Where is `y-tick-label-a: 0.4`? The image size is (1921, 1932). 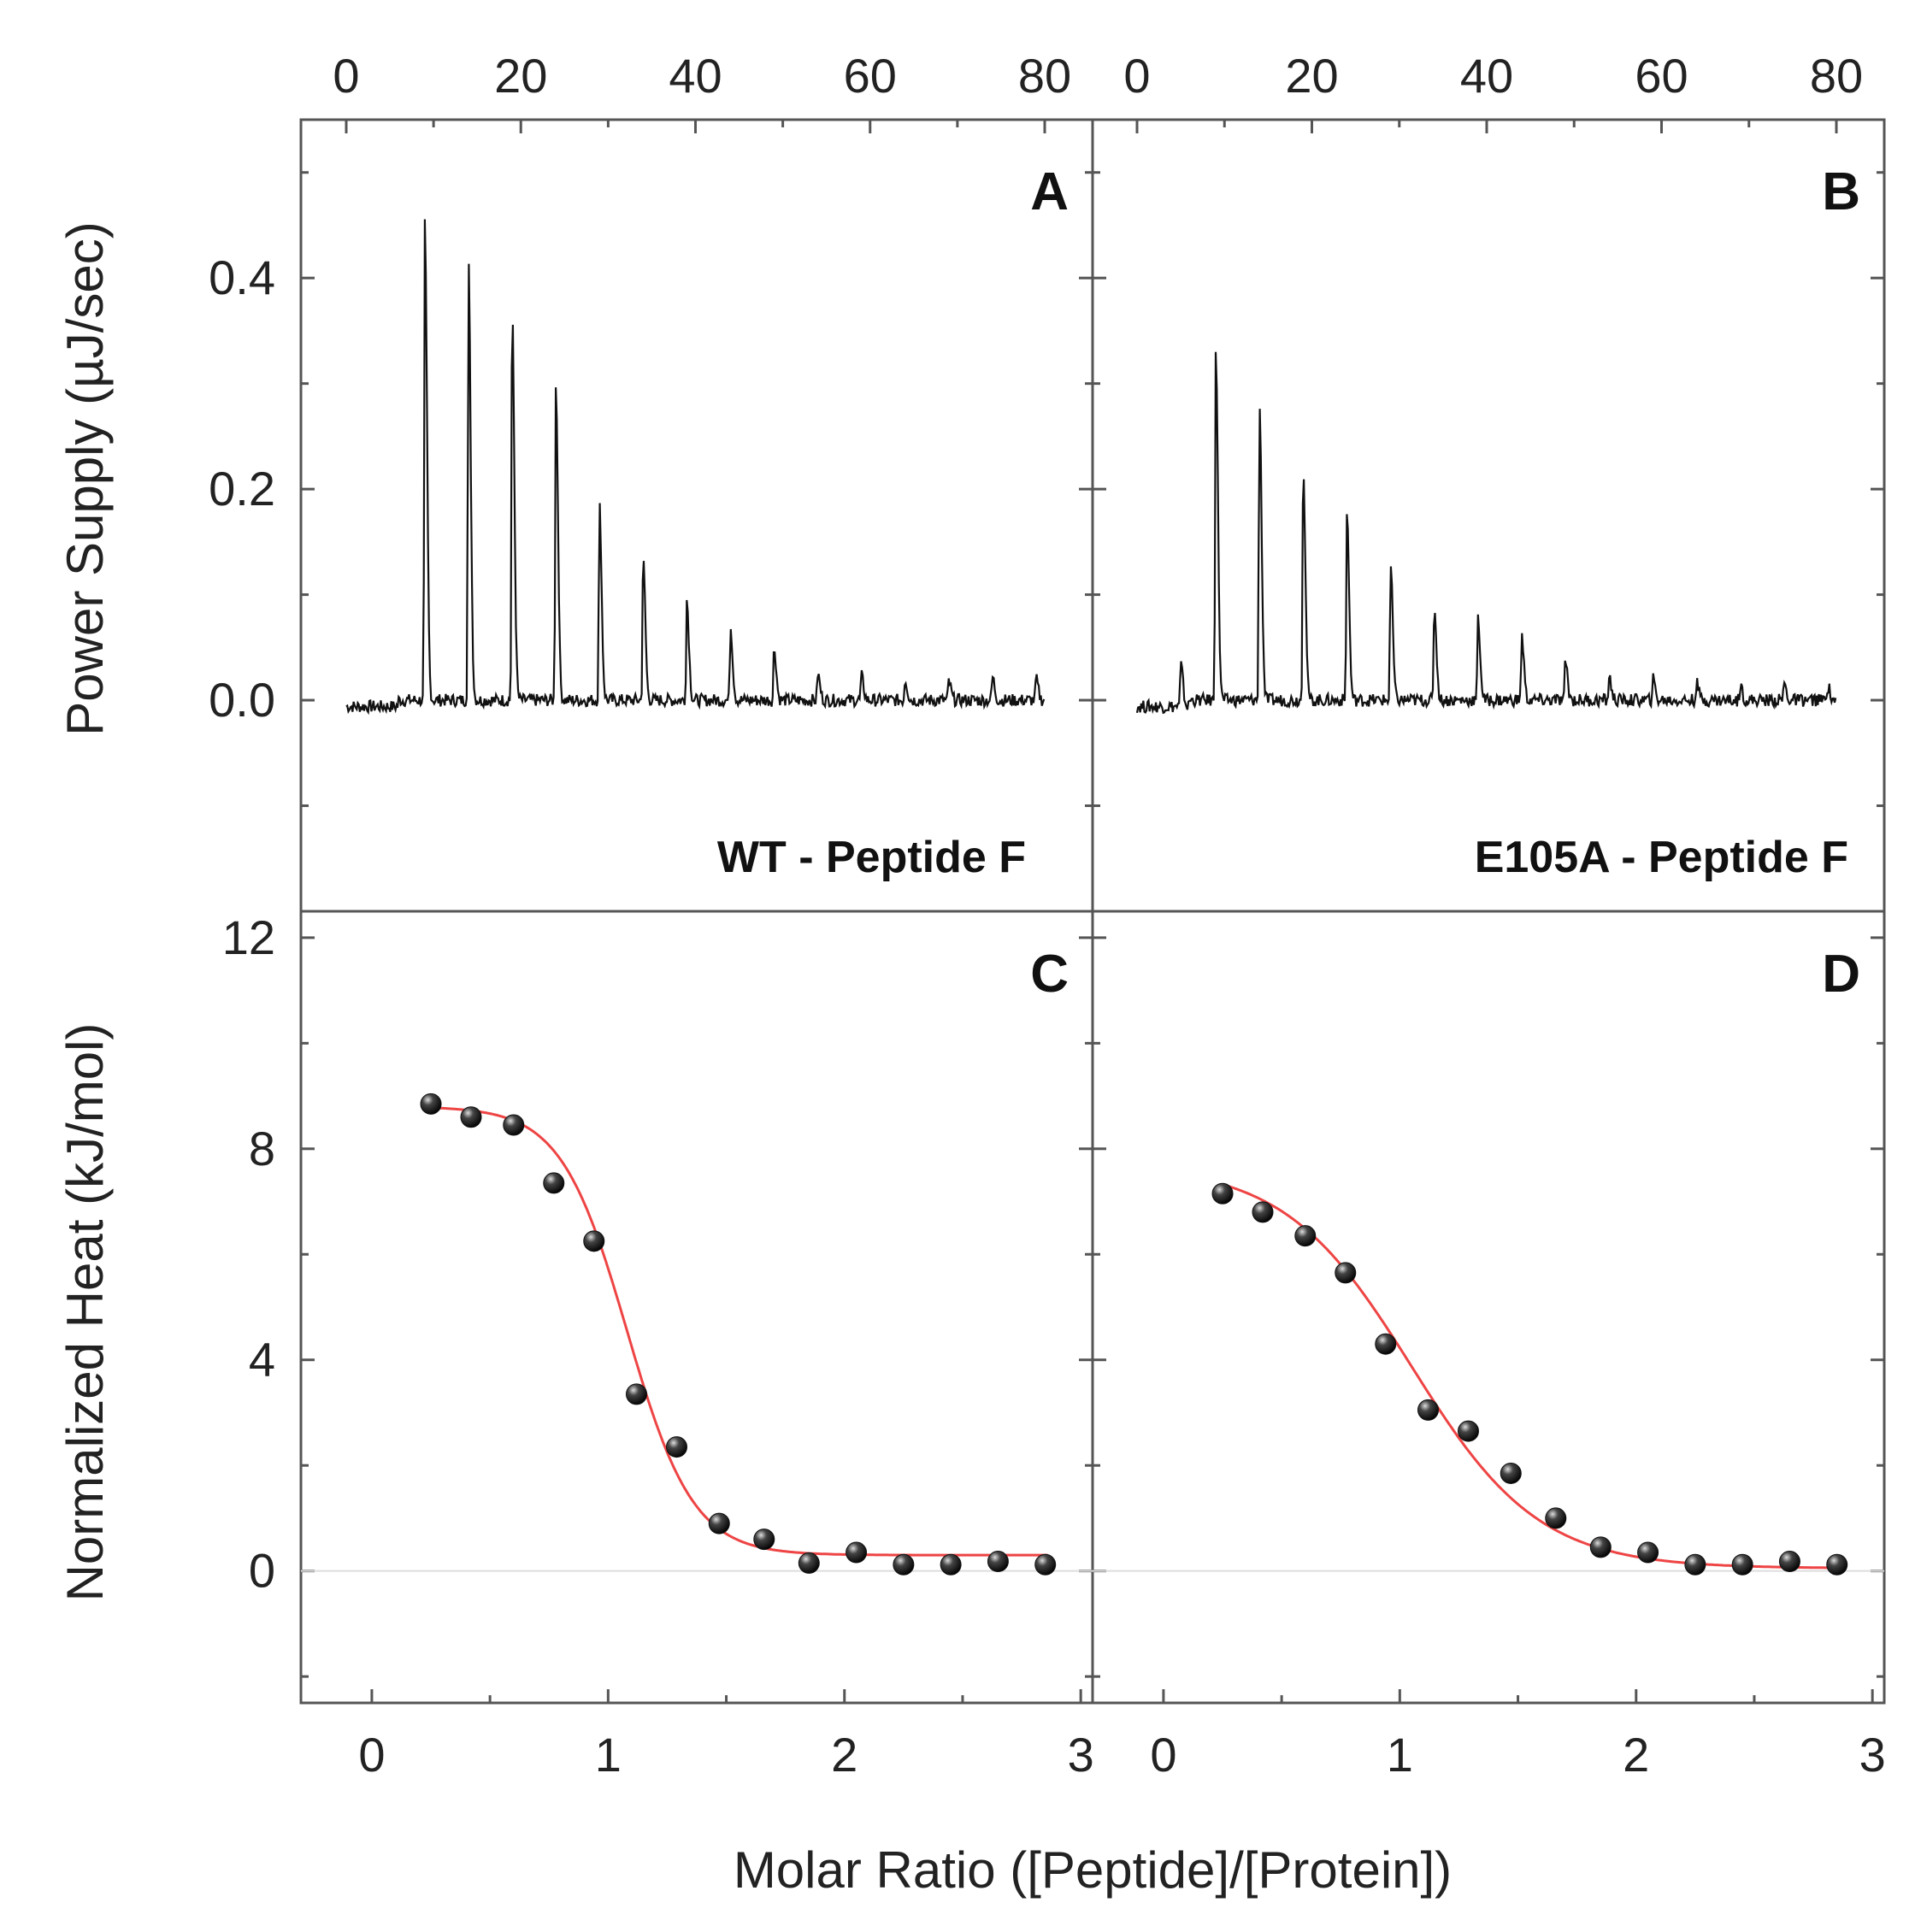 y-tick-label-a: 0.4 is located at coordinates (242, 277).